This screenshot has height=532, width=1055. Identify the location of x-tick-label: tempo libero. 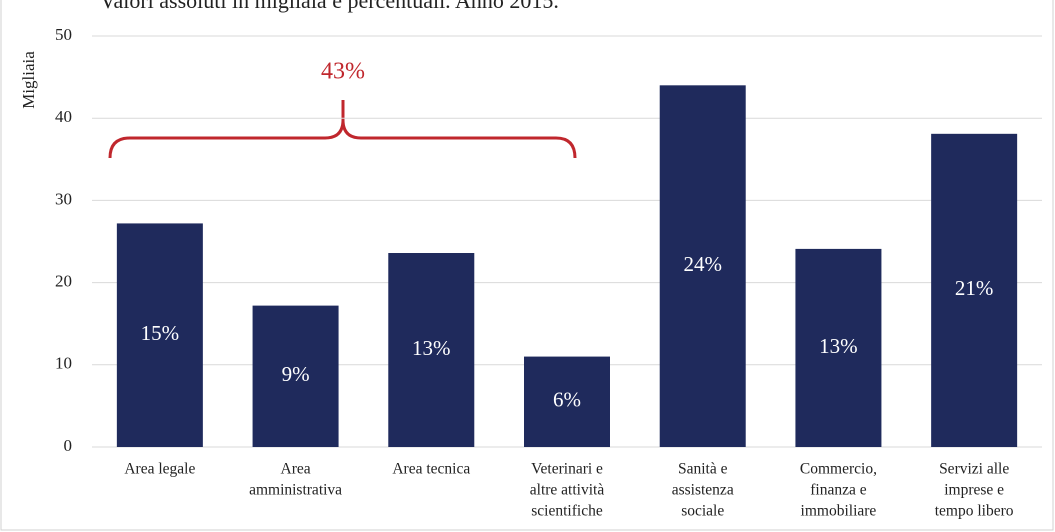
(974, 511).